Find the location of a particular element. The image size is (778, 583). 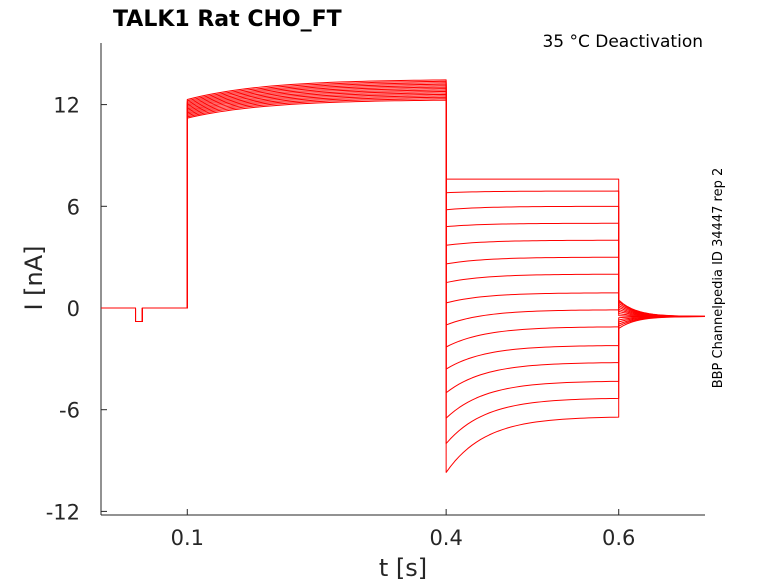

x-tick-label: 0.6 is located at coordinates (618, 538).